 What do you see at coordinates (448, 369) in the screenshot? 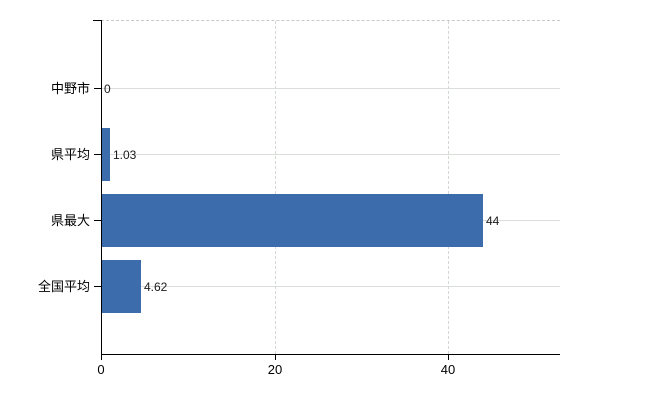
I see `x-tick-label-2: 40` at bounding box center [448, 369].